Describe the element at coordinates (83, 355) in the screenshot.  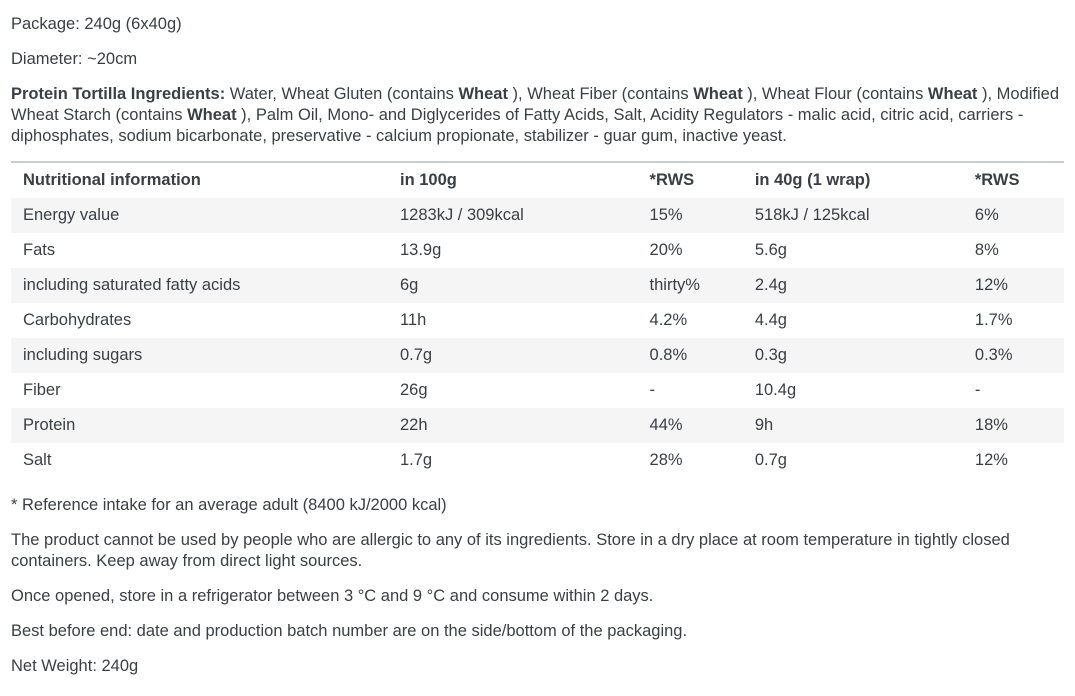
I see `cell-nutrient-label: including sugars` at that location.